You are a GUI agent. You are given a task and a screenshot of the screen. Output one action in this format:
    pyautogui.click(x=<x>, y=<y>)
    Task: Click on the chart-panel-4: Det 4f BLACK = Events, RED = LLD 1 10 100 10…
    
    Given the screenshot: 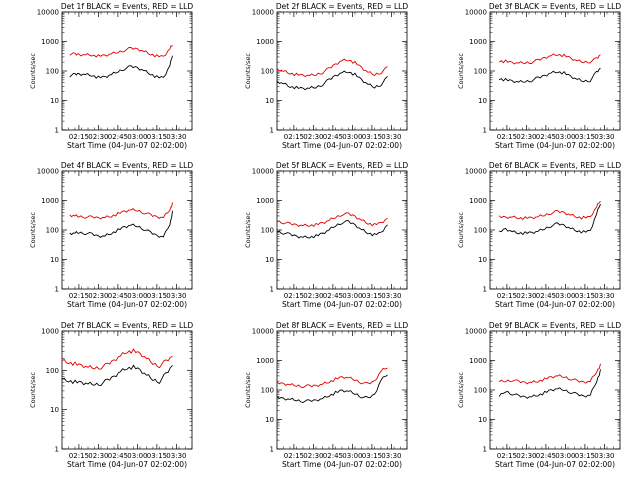 What is the action you would take?
    pyautogui.click(x=111, y=235)
    